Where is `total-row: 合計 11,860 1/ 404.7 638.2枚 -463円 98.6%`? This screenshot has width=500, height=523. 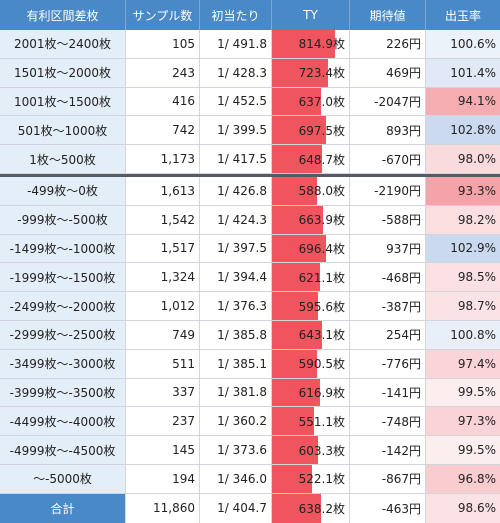 total-row: 合計 11,860 1/ 404.7 638.2枚 -463円 98.6% is located at coordinates (250, 508).